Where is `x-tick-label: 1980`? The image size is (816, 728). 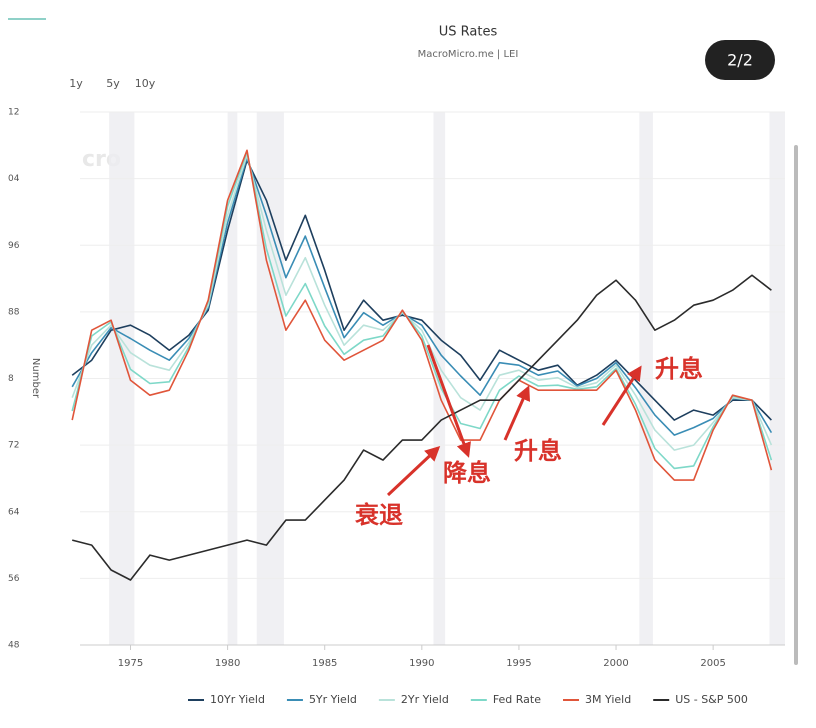 x-tick-label: 1980 is located at coordinates (227, 663).